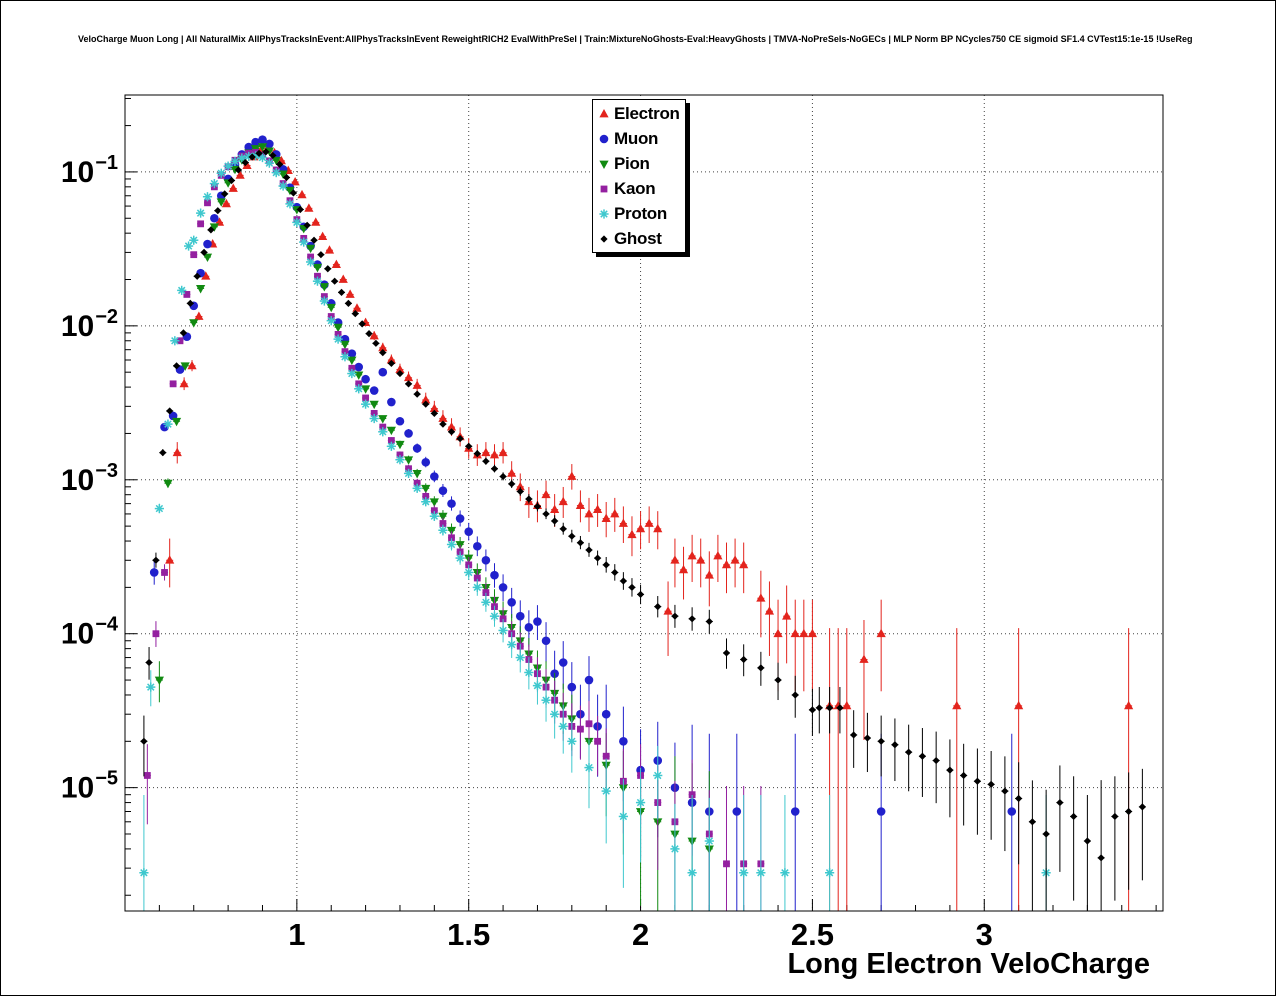 This screenshot has width=1276, height=996. I want to click on electron-marker-icon, so click(605, 114).